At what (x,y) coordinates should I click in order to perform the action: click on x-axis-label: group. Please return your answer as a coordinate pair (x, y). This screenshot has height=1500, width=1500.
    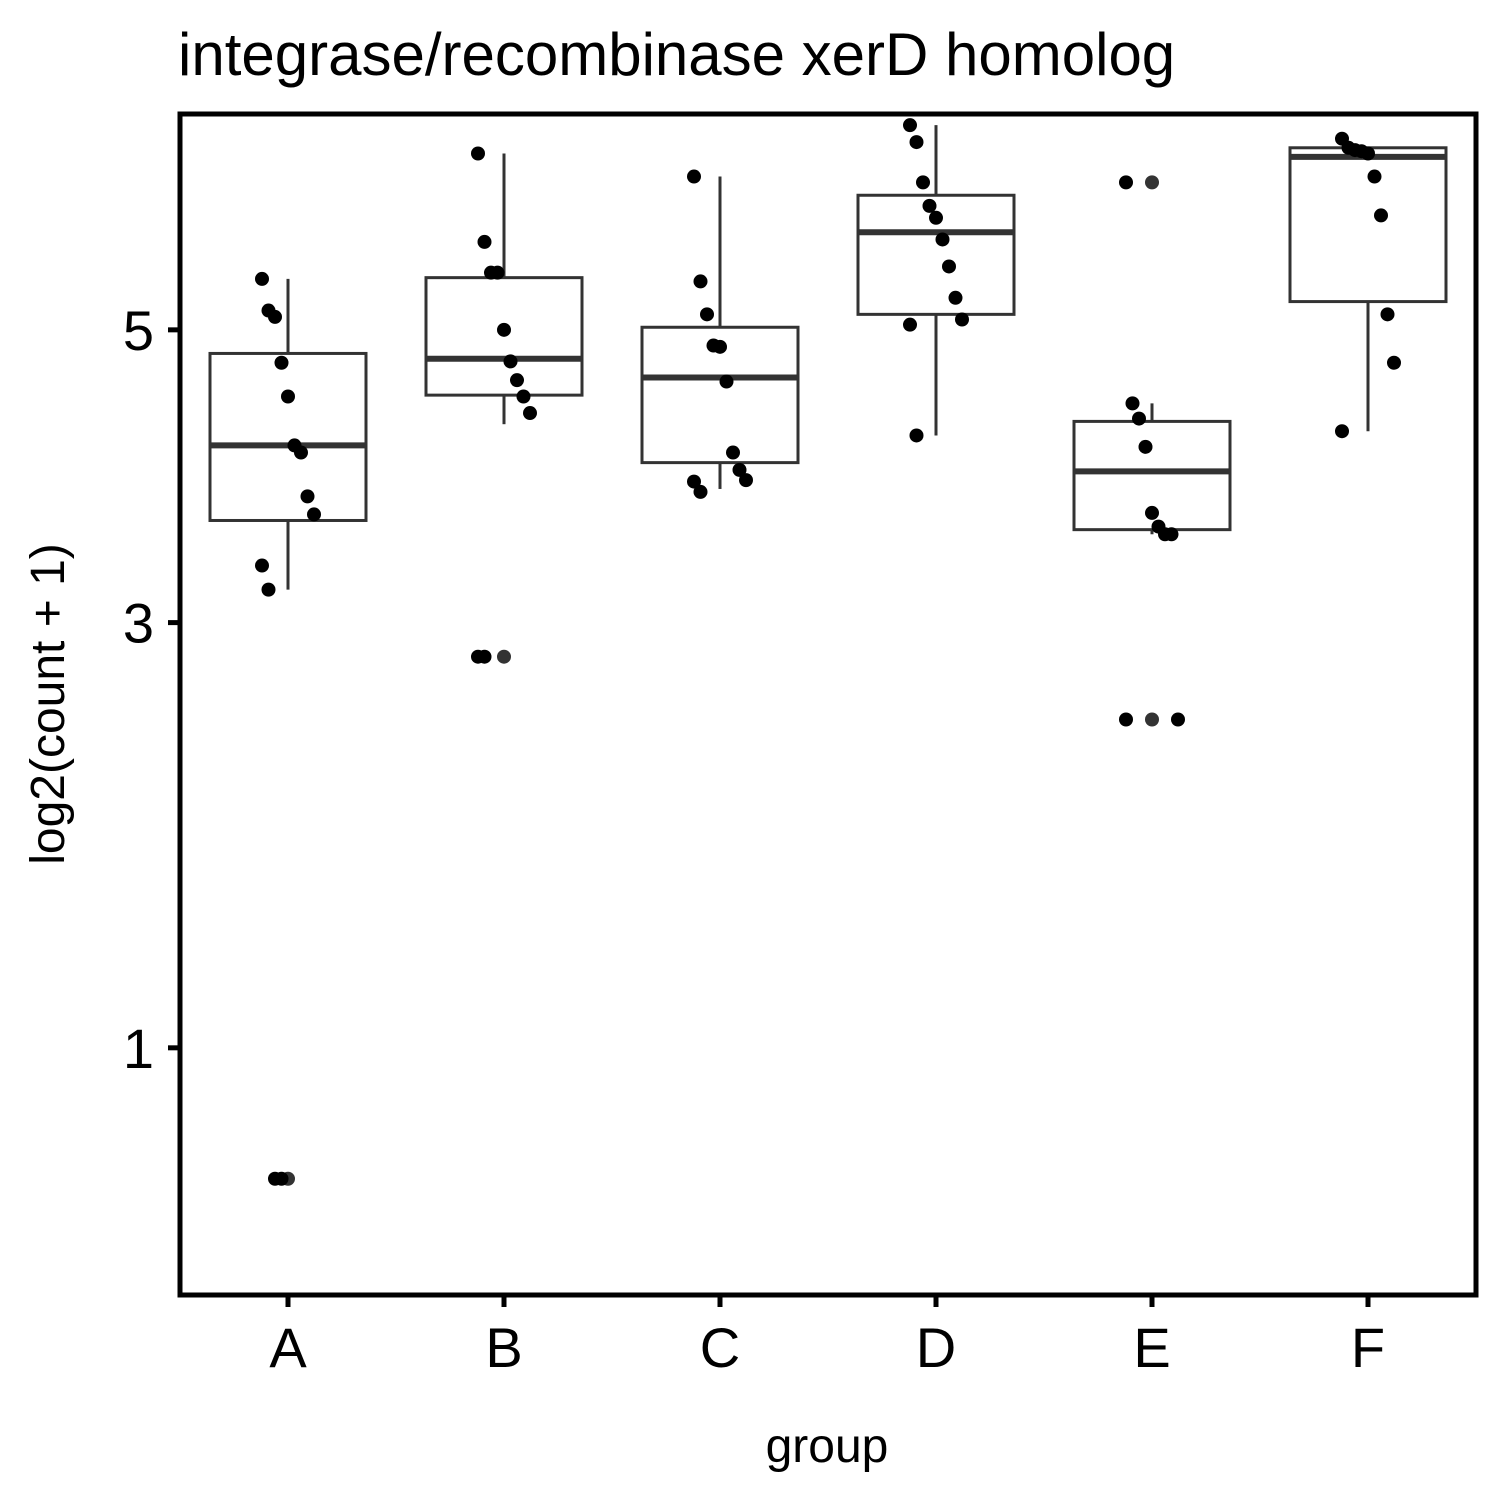
    Looking at the image, I should click on (827, 1446).